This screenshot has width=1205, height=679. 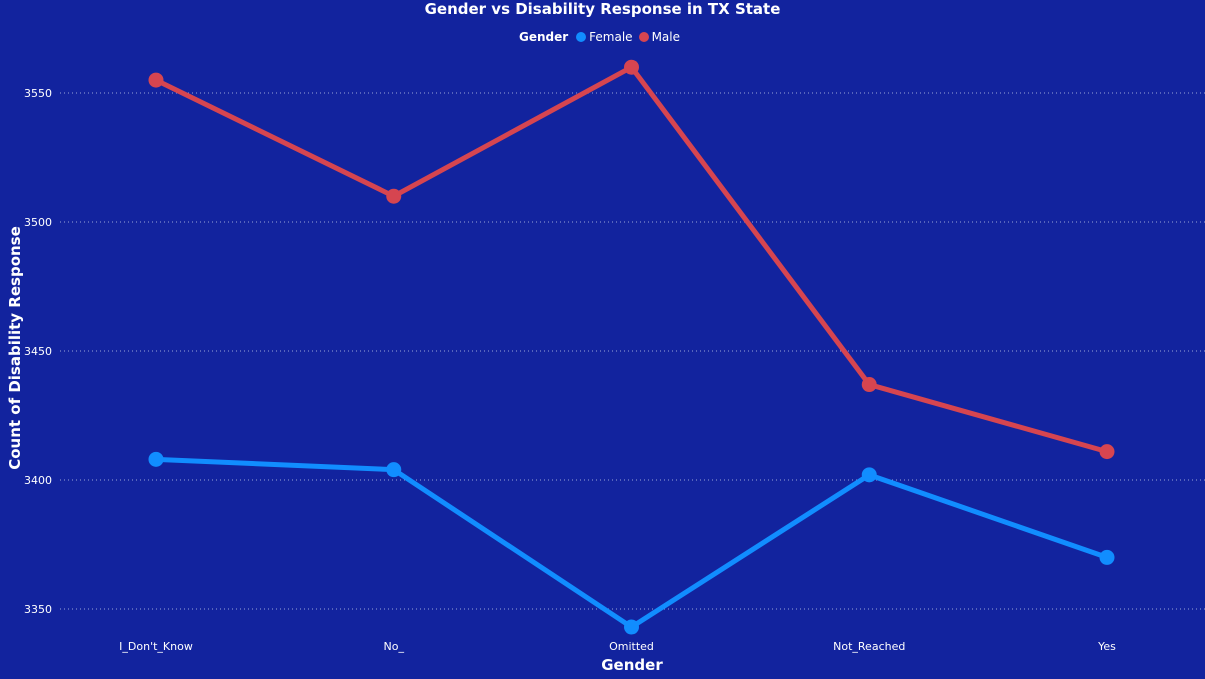 I want to click on legend-label-female: Female, so click(x=611, y=37).